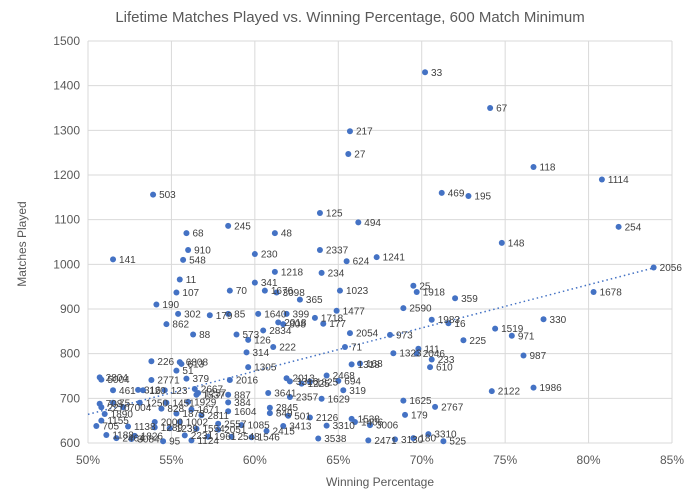  I want to click on y-axis-ticks: 600 700 800 900 1000 1100 1200 1300 1400 1500, so click(66, 242).